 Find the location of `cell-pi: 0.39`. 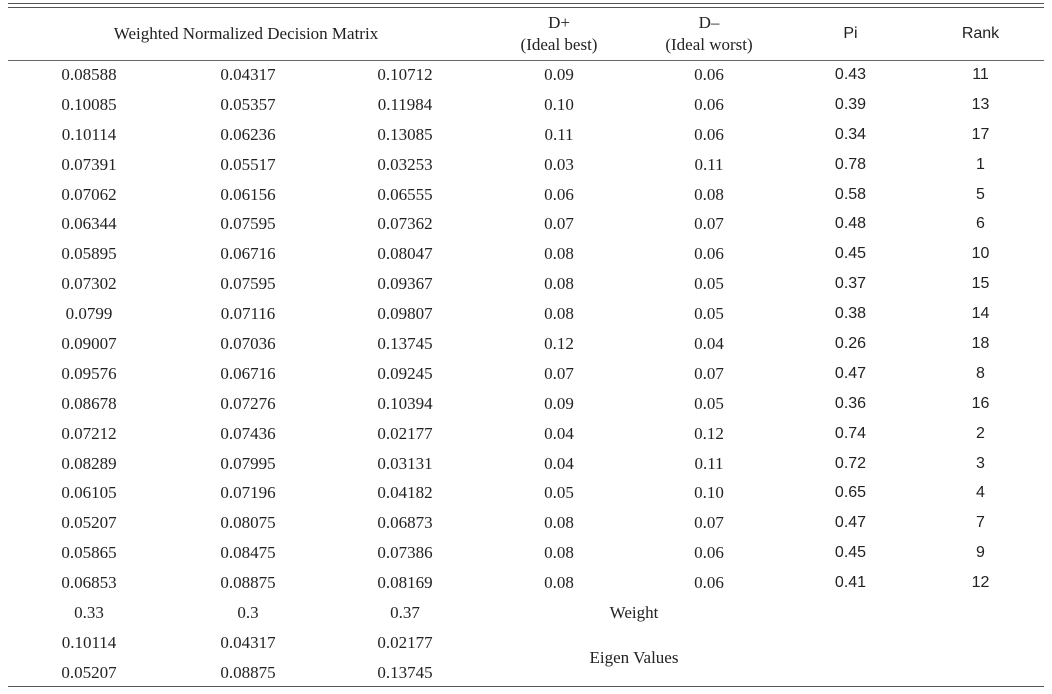

cell-pi: 0.39 is located at coordinates (850, 104).